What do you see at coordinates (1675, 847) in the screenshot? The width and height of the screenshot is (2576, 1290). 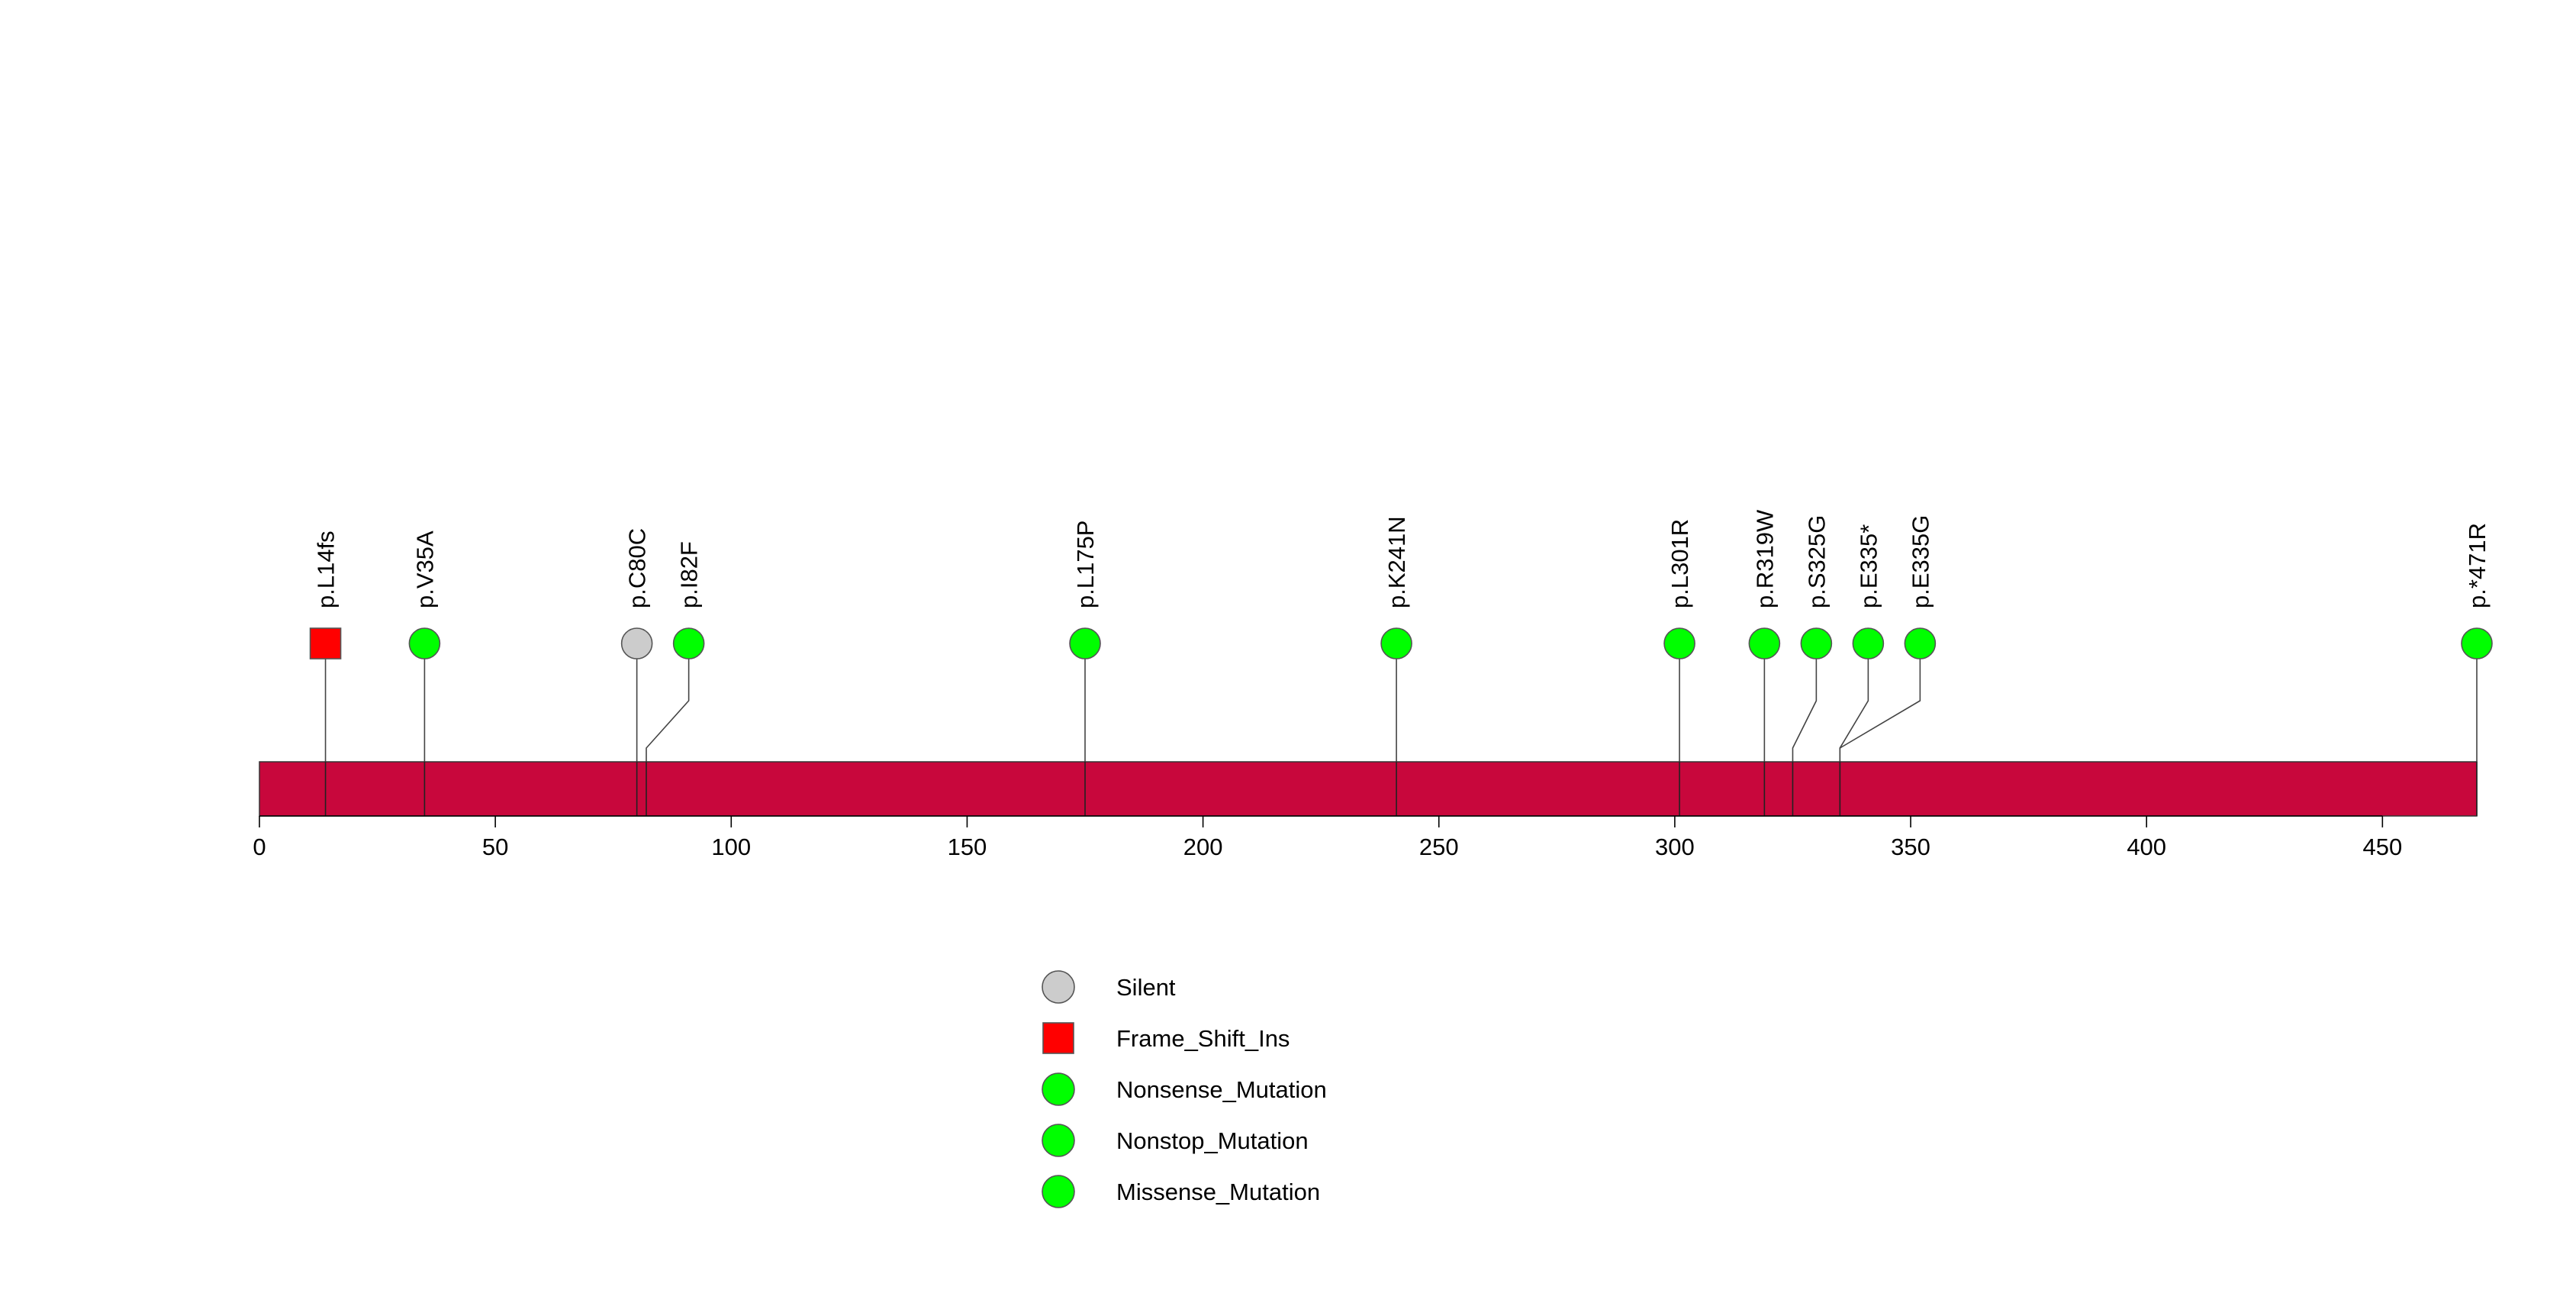 I see `x-tick-label: 300` at bounding box center [1675, 847].